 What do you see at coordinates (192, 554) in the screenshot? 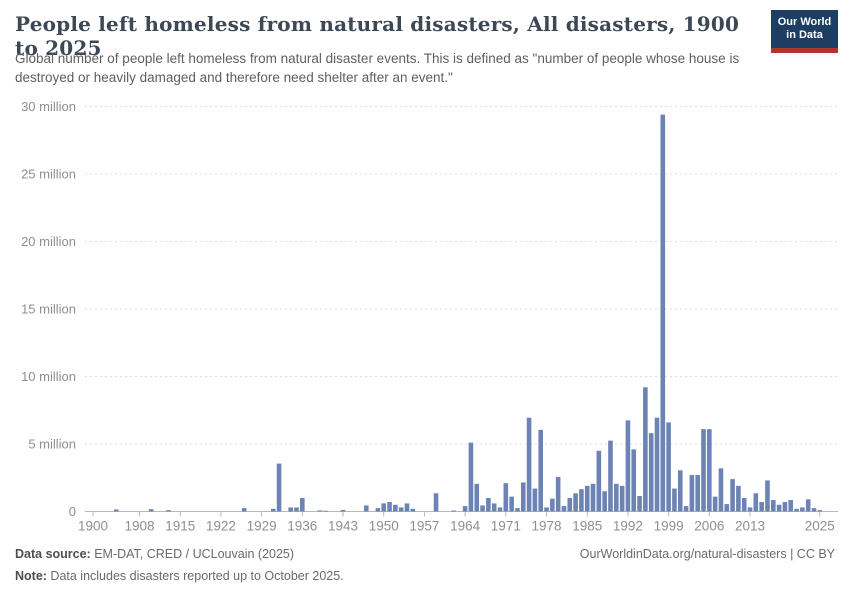
I see `data-source-value: EM-DAT, CRED / UCLouvain (2025)` at bounding box center [192, 554].